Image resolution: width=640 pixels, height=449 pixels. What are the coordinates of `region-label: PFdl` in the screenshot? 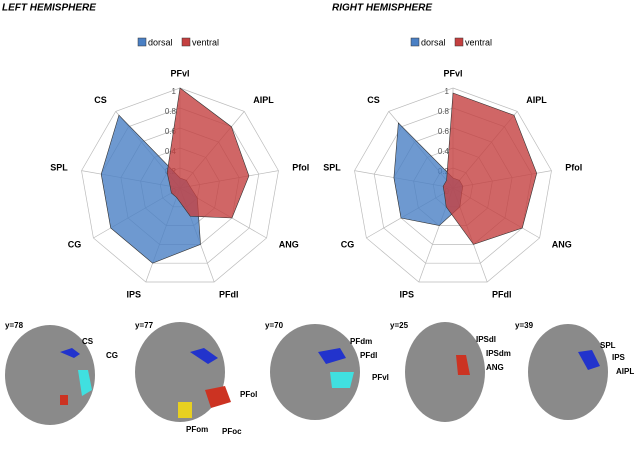 It's located at (368, 355).